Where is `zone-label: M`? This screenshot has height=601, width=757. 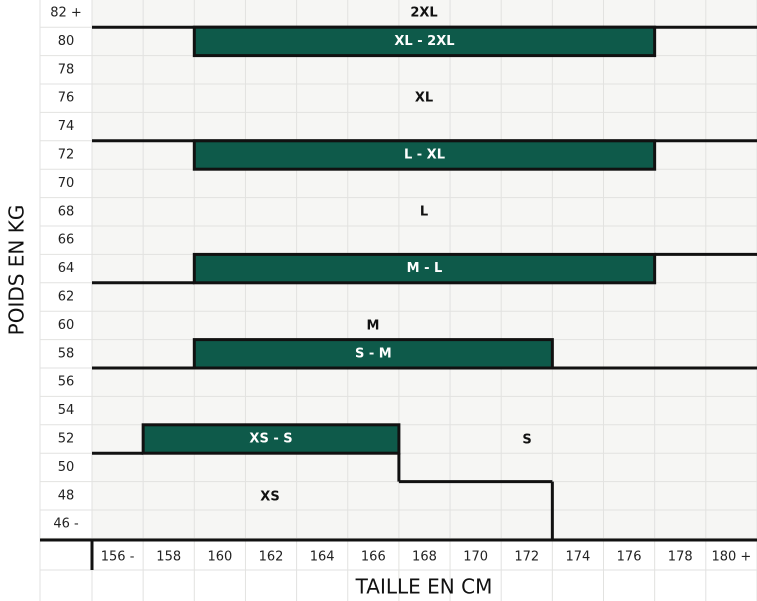
zone-label: M is located at coordinates (373, 326).